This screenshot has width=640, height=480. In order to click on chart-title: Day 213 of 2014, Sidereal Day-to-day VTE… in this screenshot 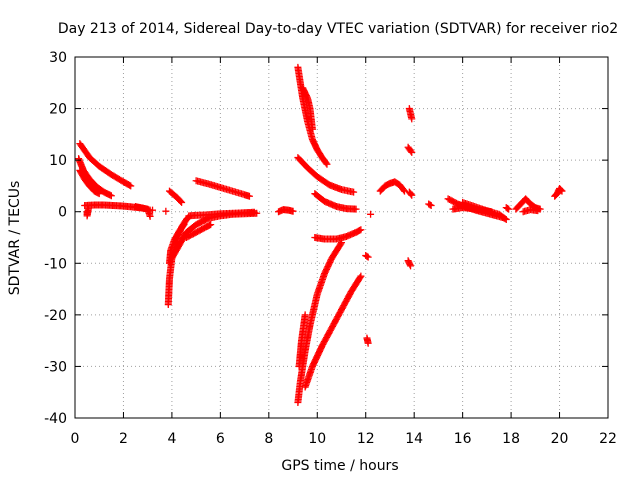, I will do `click(338, 29)`.